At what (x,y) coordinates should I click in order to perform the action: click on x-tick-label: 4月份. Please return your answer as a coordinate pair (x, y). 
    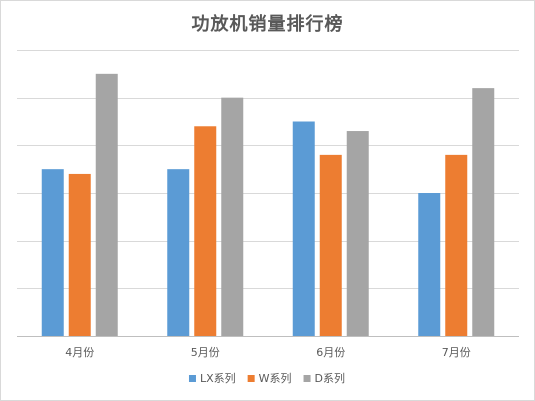
    Looking at the image, I should click on (79, 352).